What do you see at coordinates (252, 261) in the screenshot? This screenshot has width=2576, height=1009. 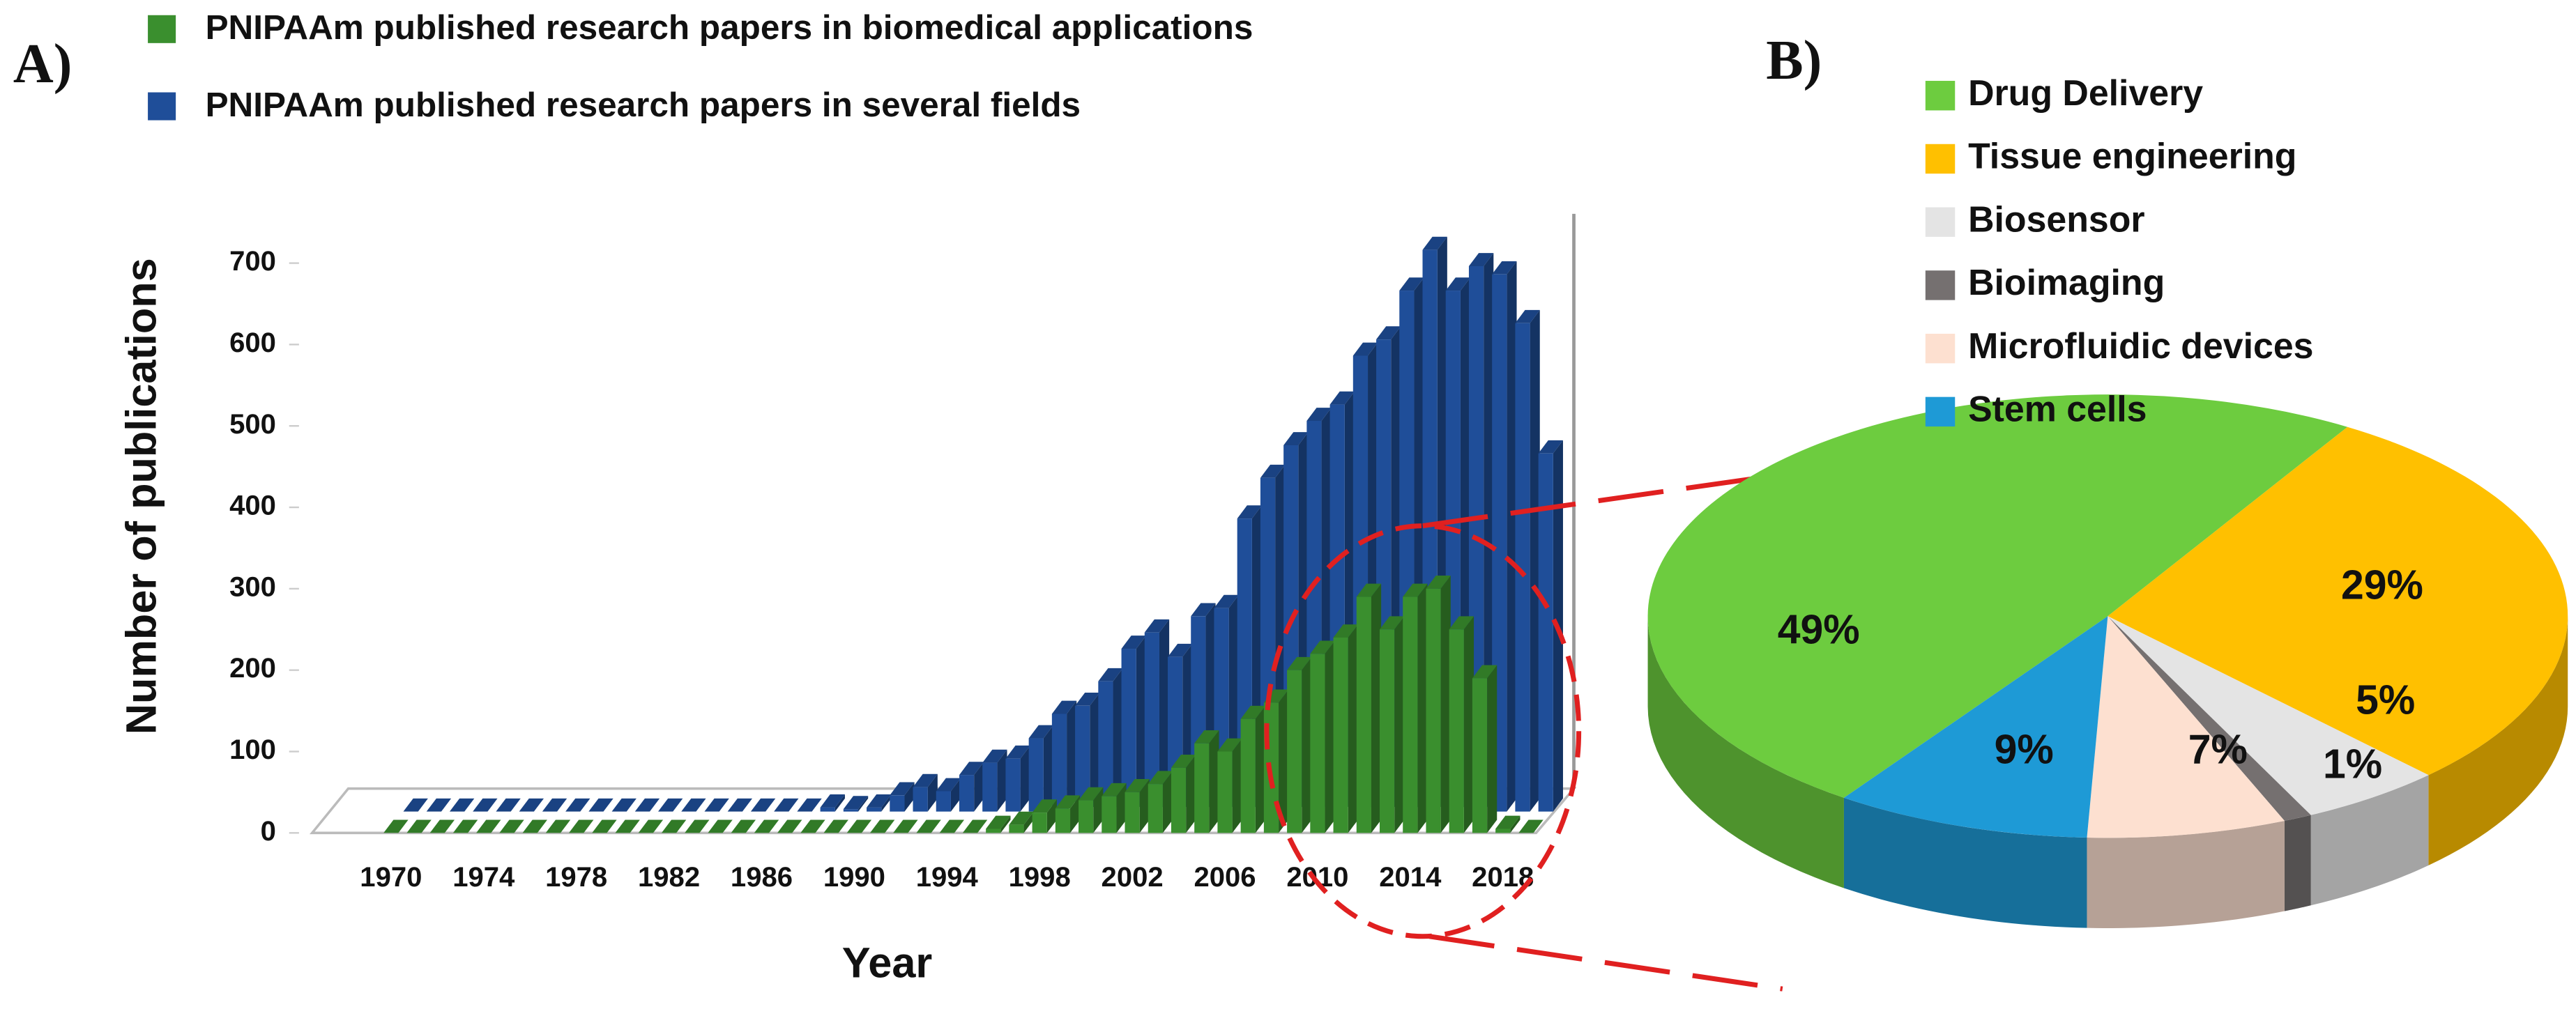 I see `y-tick-label: 700` at bounding box center [252, 261].